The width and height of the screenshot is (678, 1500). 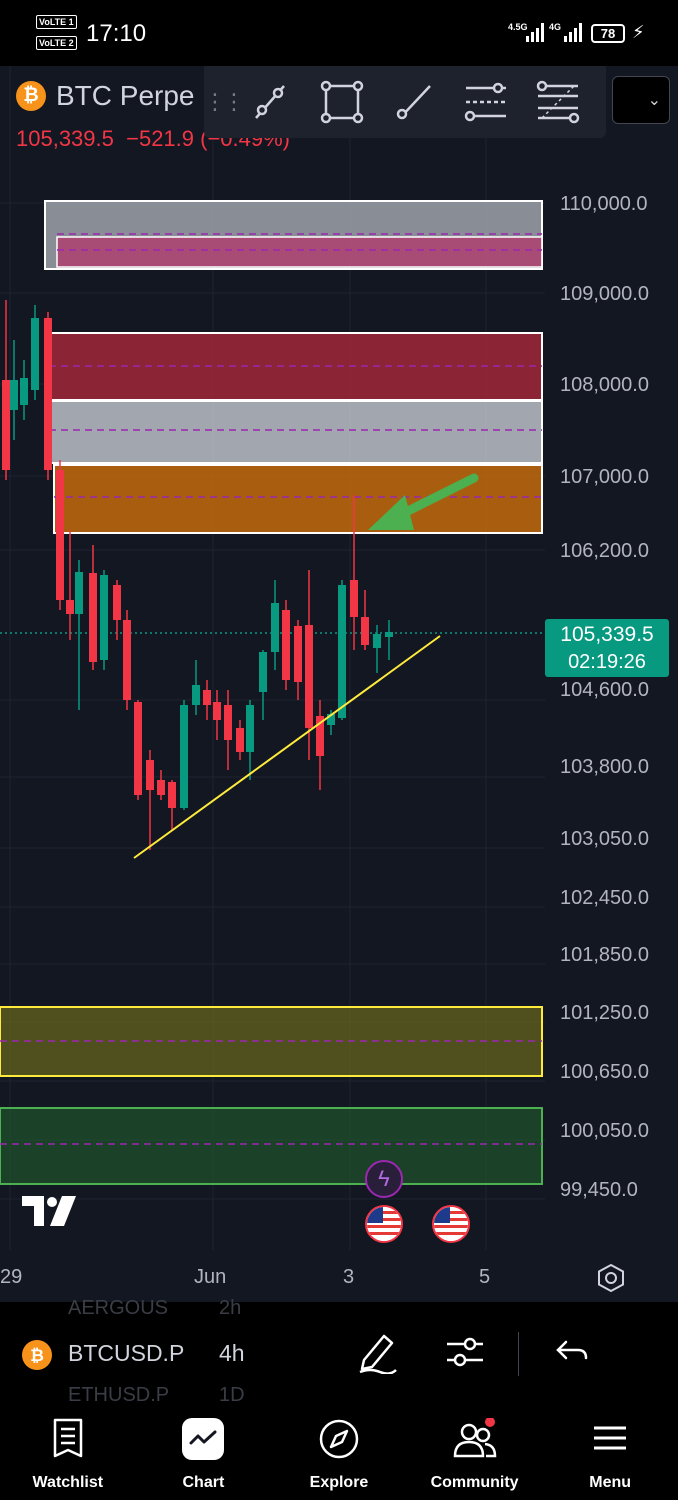 What do you see at coordinates (638, 32) in the screenshot?
I see `charging-icon: ⚡` at bounding box center [638, 32].